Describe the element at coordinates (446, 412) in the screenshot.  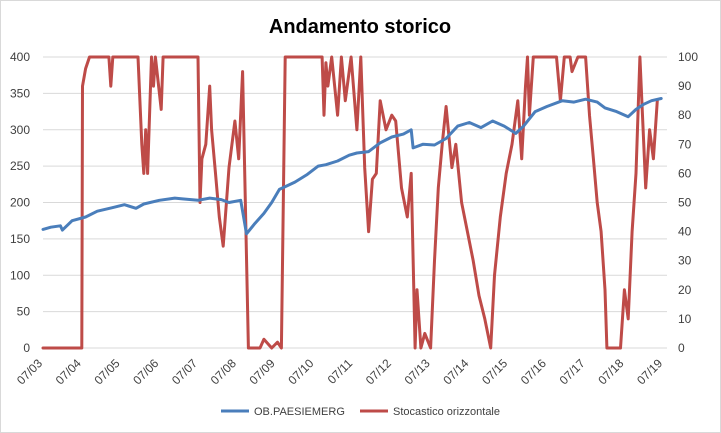
I see `legend-label-series-2: Stocastico orizzontale` at that location.